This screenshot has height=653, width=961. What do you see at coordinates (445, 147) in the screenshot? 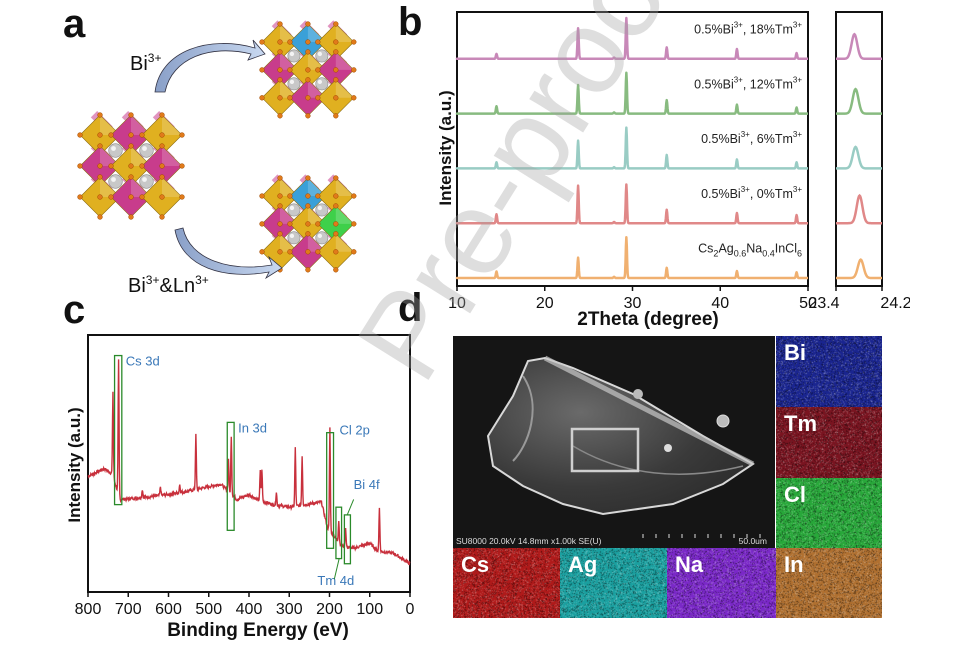
I see `xrd-y-axis-label: Intensity (a.u.)` at bounding box center [445, 147].